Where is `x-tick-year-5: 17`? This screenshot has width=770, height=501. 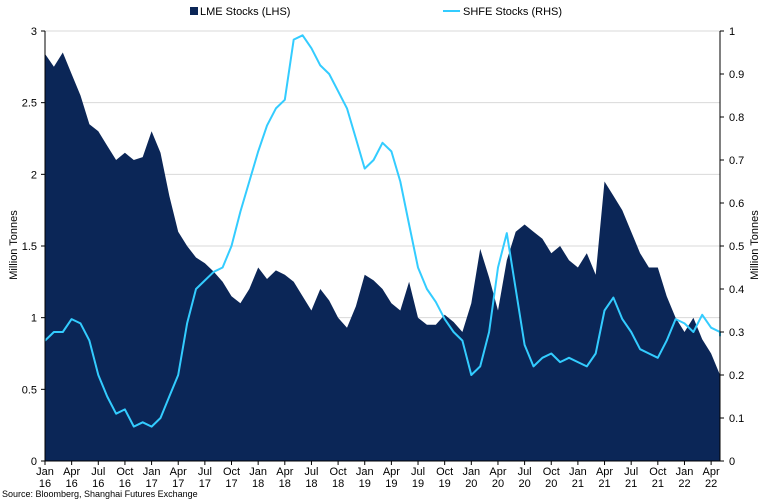 x-tick-year-5: 17 is located at coordinates (178, 484).